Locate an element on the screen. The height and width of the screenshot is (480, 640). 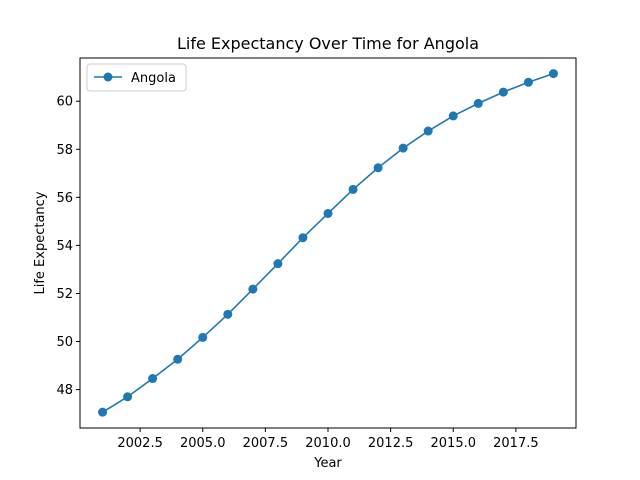
x-tick-label: 2015.0 is located at coordinates (454, 443).